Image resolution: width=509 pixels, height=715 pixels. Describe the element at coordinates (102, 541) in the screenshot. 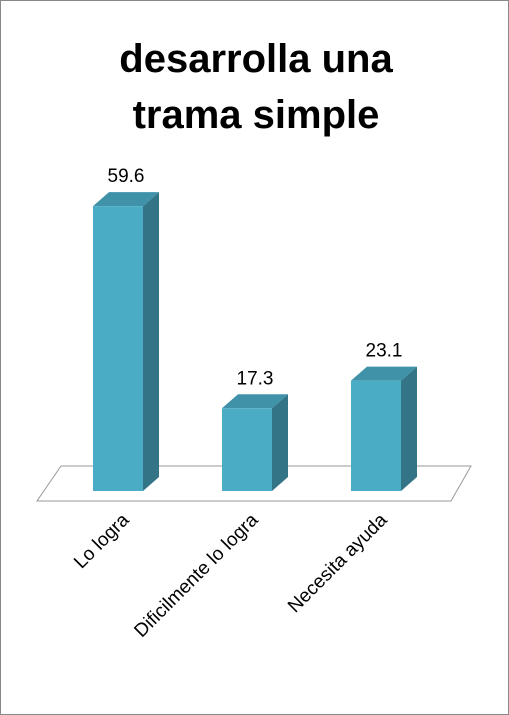

I see `x-tick-label: Lo logra` at that location.